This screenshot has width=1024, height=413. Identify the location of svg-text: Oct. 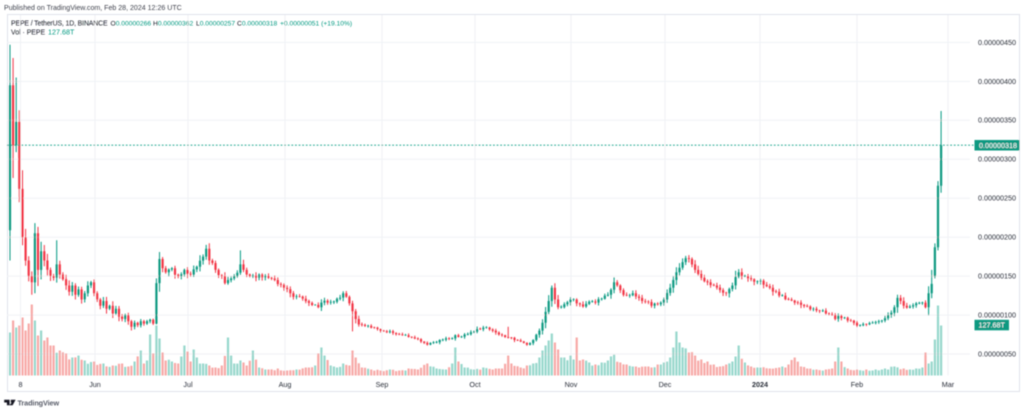
(474, 384).